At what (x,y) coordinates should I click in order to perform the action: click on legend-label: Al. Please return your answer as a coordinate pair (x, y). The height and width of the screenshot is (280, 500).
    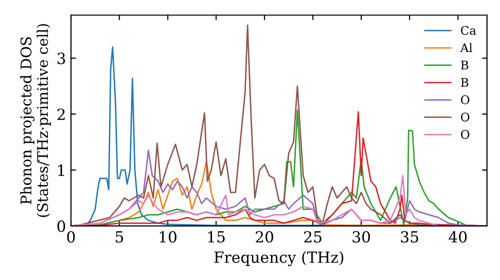
    Looking at the image, I should click on (466, 47).